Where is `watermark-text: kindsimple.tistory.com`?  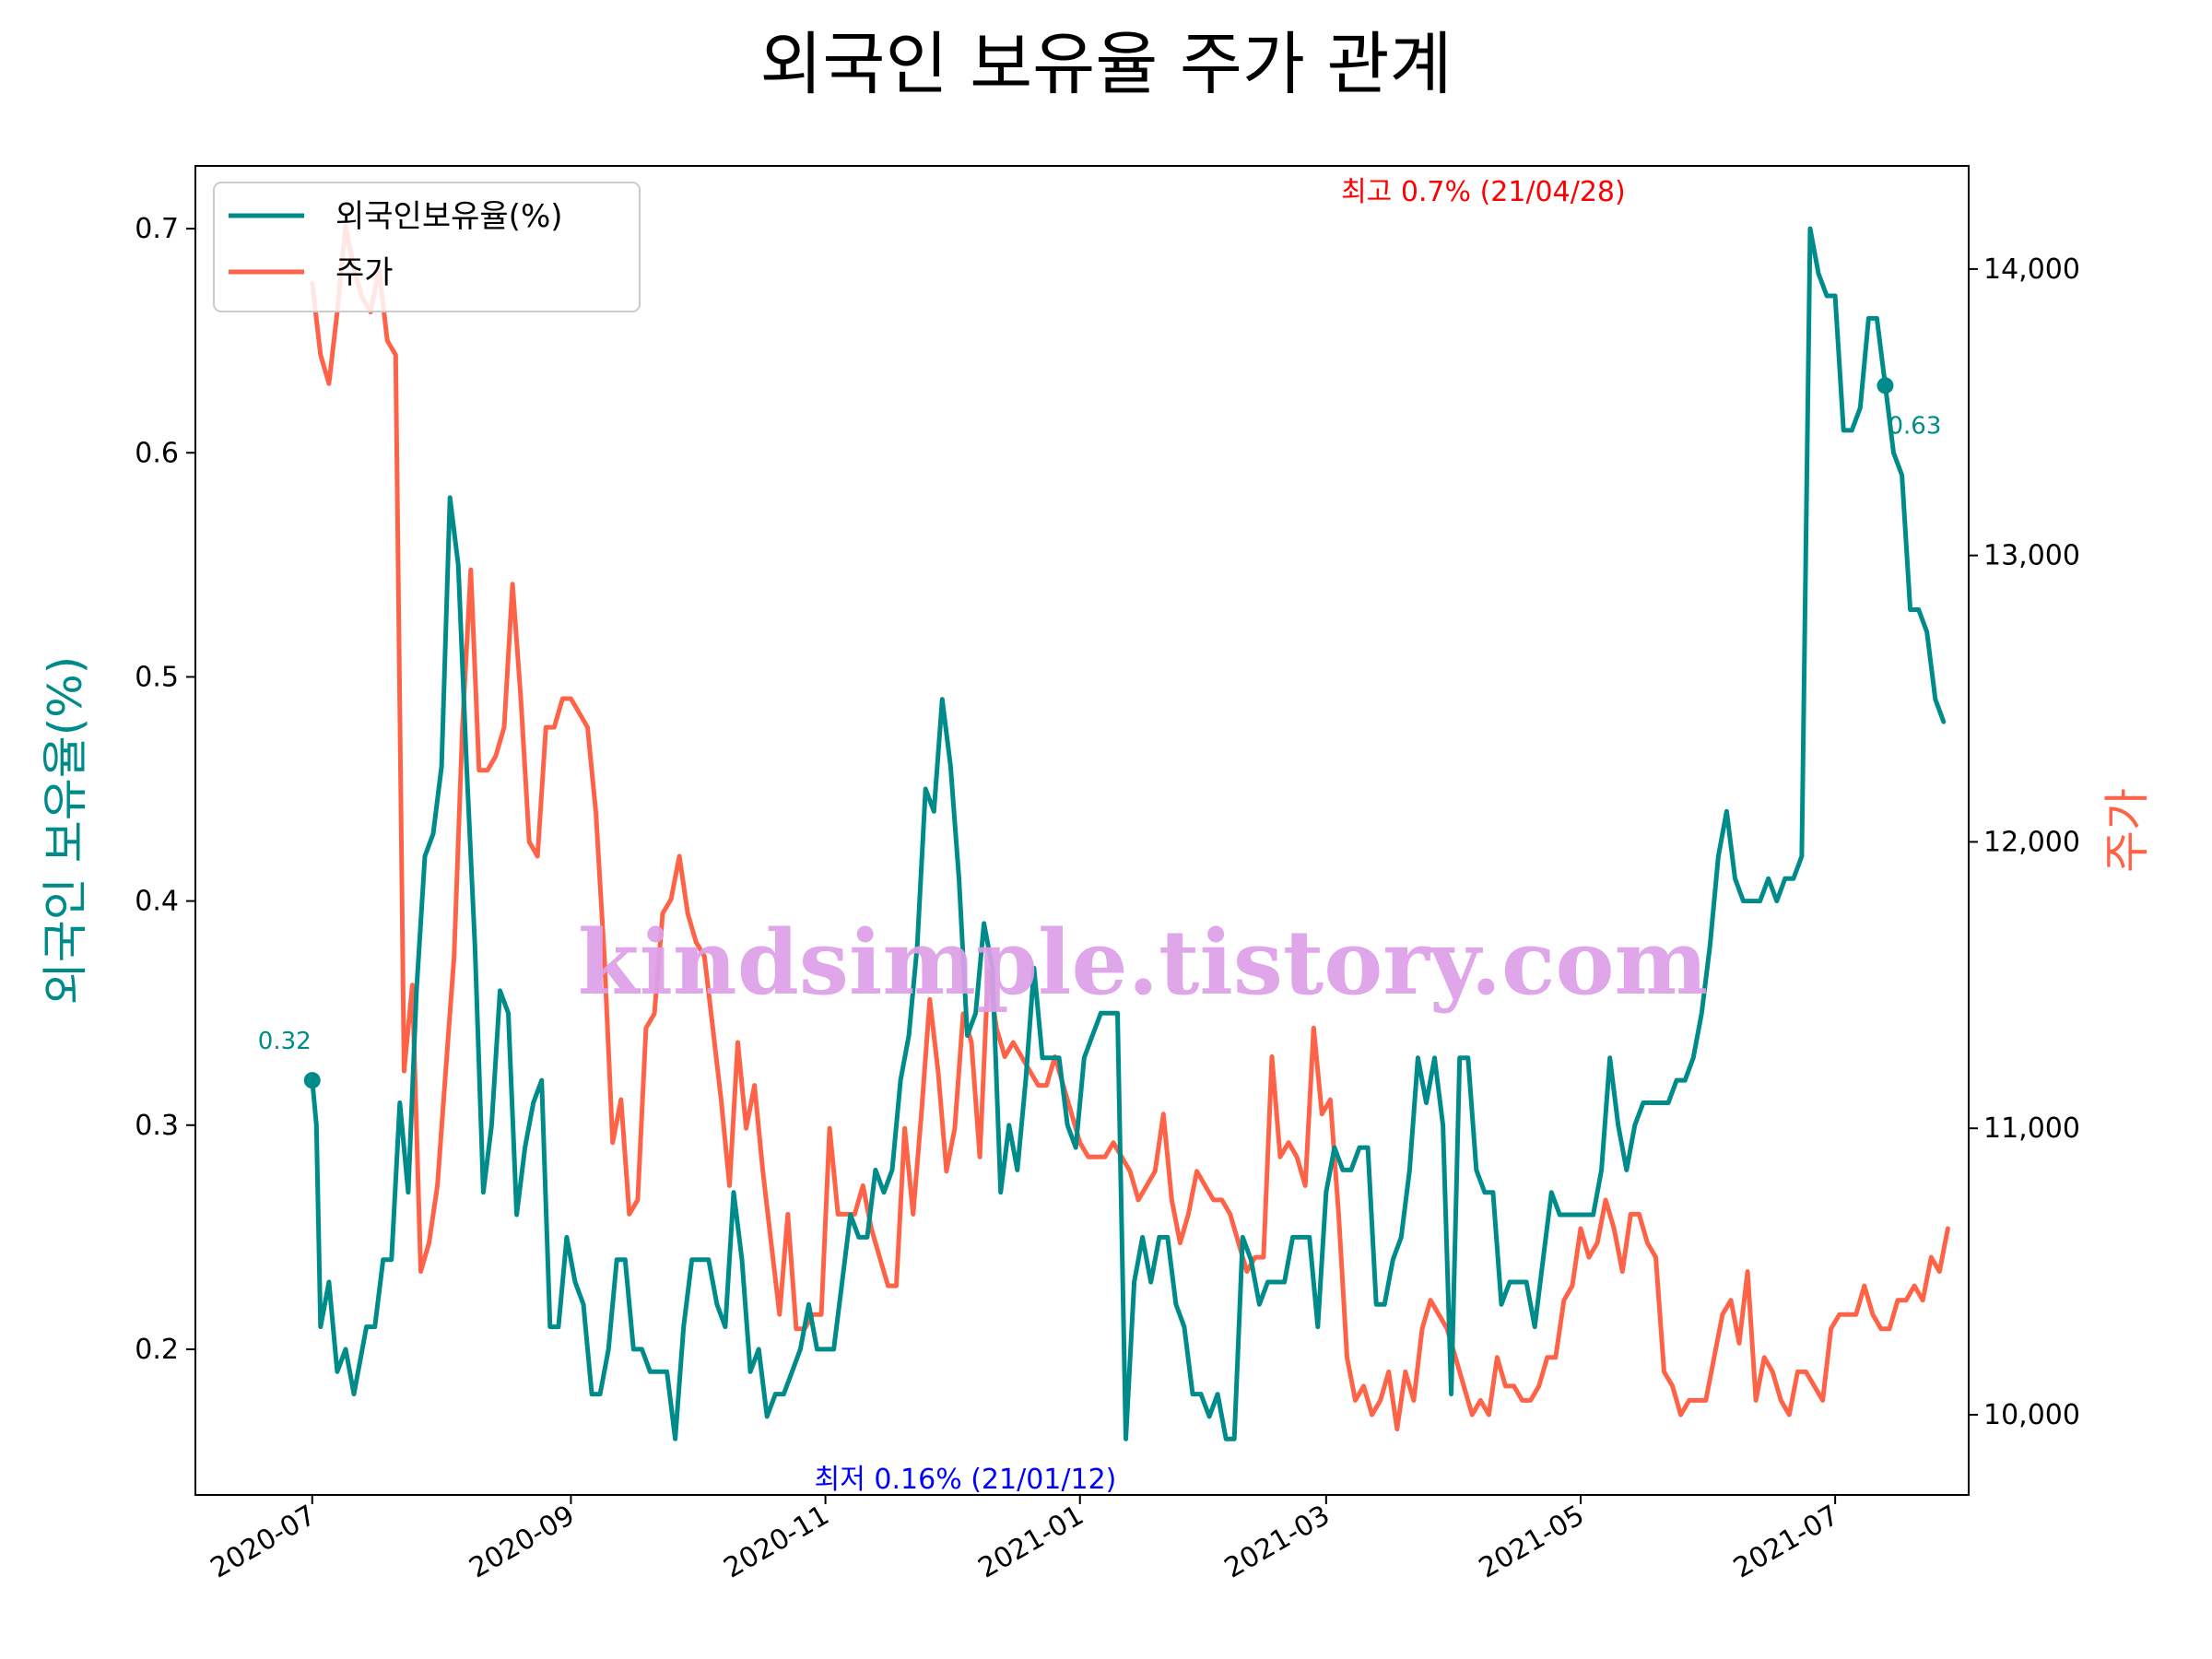
watermark-text: kindsimple.tistory.com is located at coordinates (1143, 963).